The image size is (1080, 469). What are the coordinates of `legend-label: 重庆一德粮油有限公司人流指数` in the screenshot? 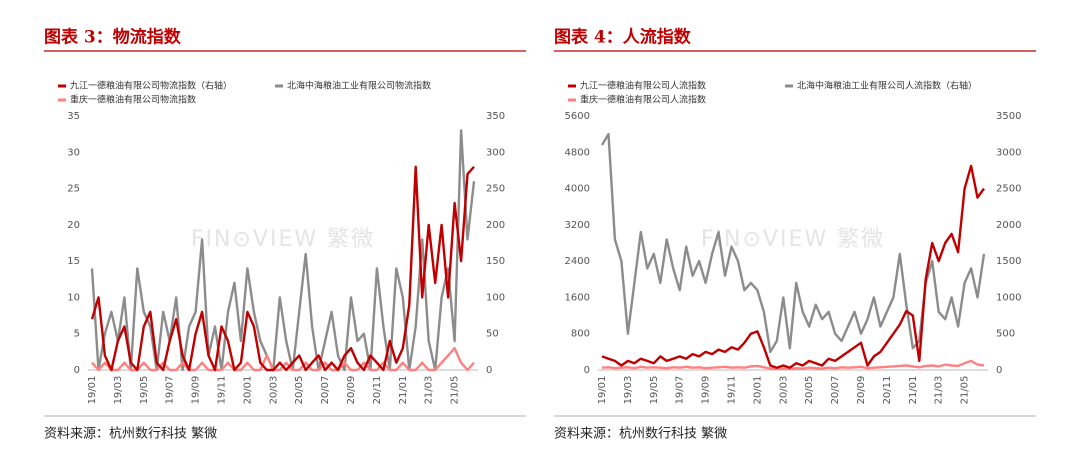 It's located at (643, 100).